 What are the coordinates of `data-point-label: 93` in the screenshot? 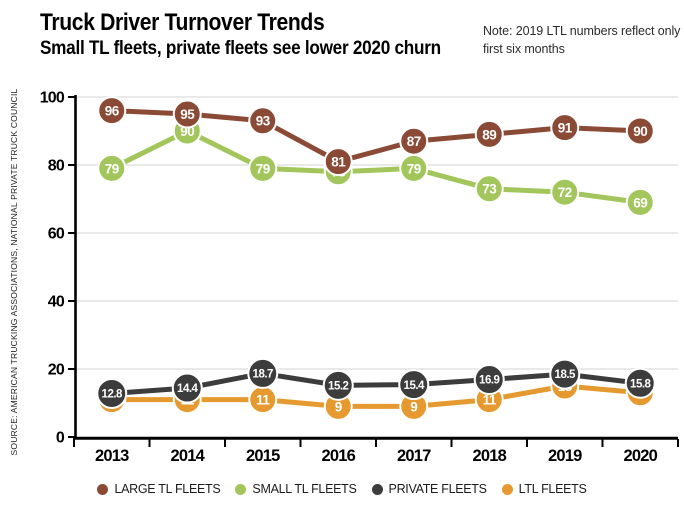 It's located at (263, 121).